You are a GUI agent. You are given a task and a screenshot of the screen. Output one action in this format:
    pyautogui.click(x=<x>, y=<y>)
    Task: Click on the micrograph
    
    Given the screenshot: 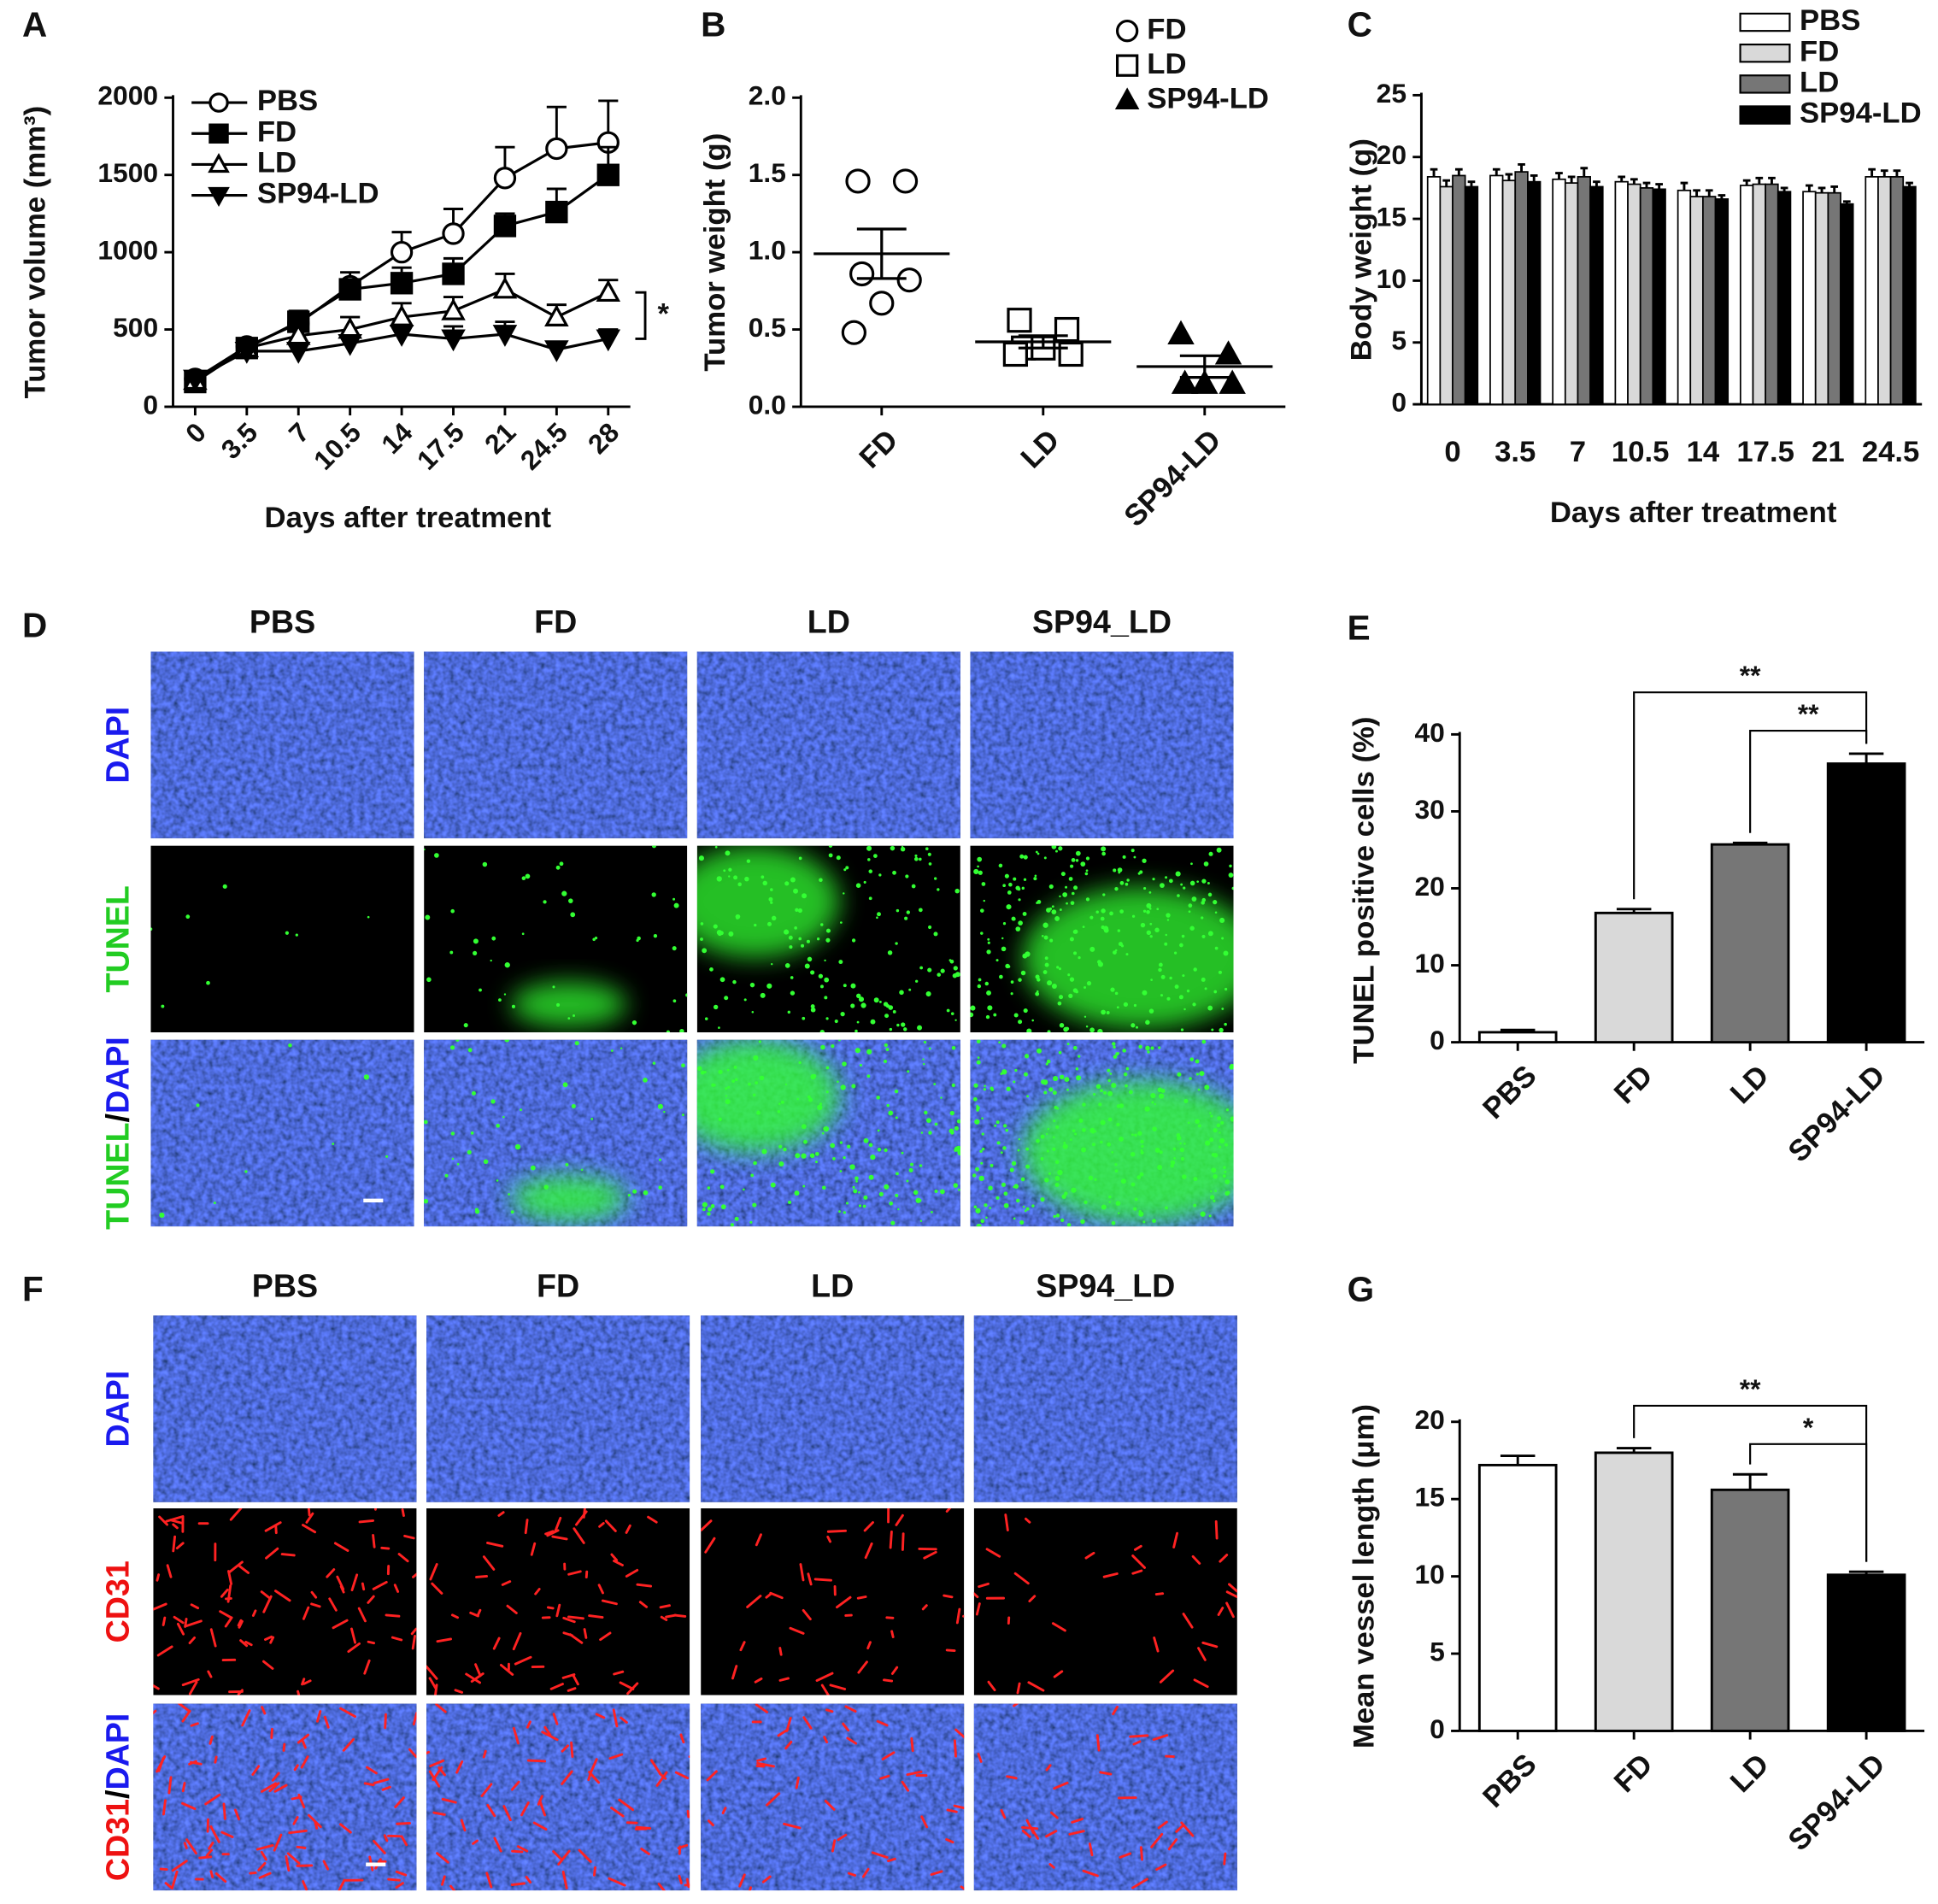 What is the action you would take?
    pyautogui.click(x=828, y=939)
    